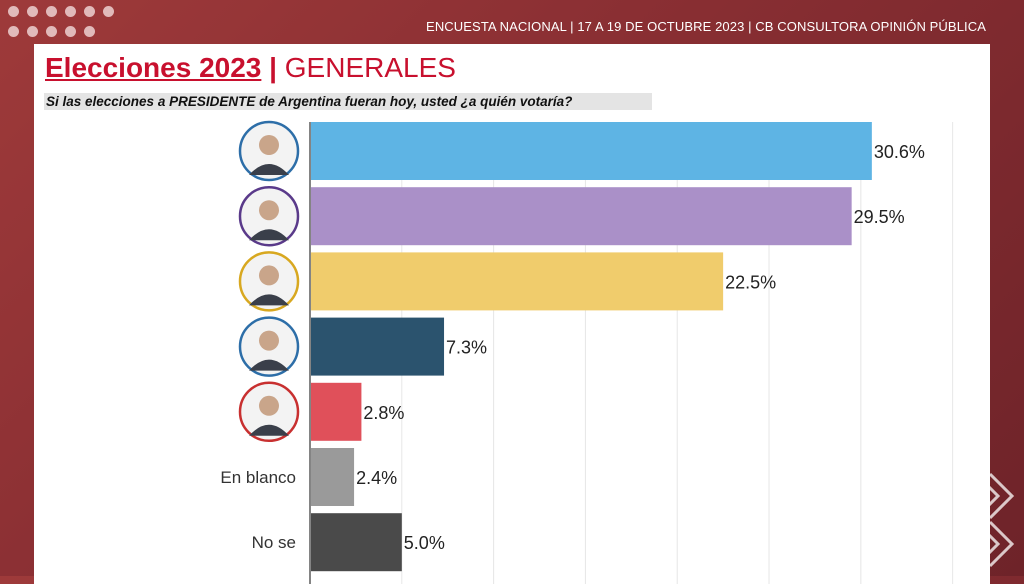 The height and width of the screenshot is (584, 1024). What do you see at coordinates (274, 542) in the screenshot?
I see `category-label: No se` at bounding box center [274, 542].